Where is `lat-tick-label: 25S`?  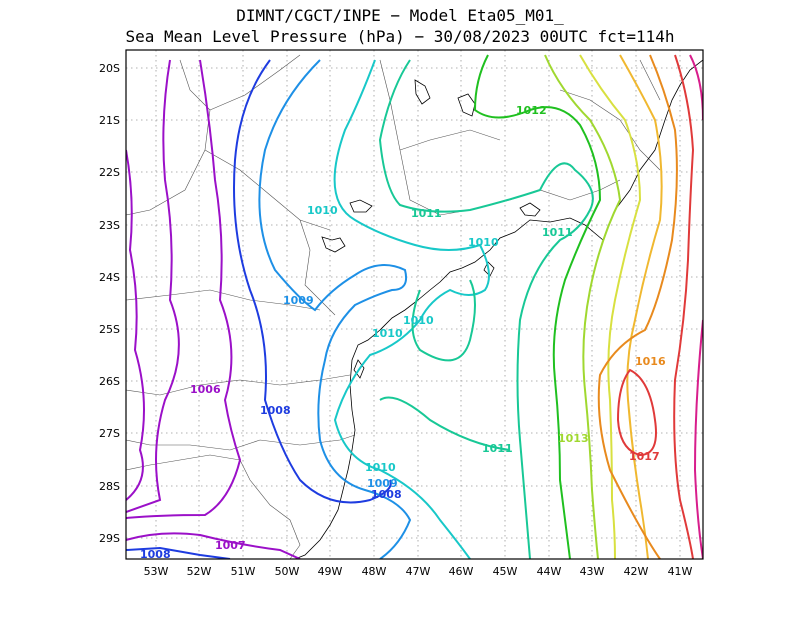
lat-tick-label: 25S is located at coordinates (109, 329).